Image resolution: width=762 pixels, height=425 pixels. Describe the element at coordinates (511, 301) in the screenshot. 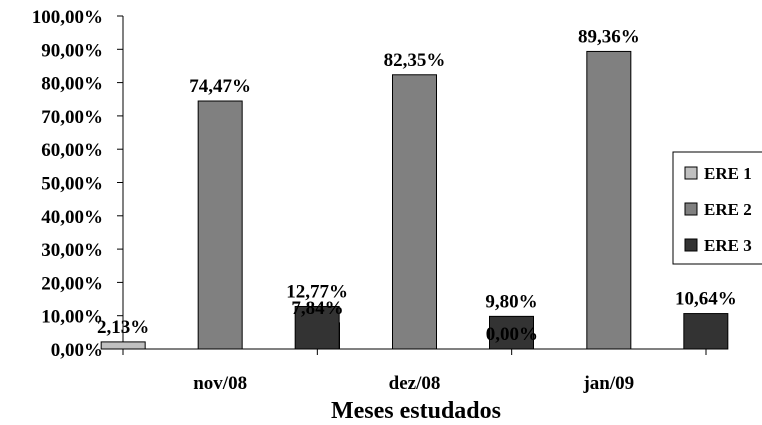

I see `data-label: 9,80%` at that location.